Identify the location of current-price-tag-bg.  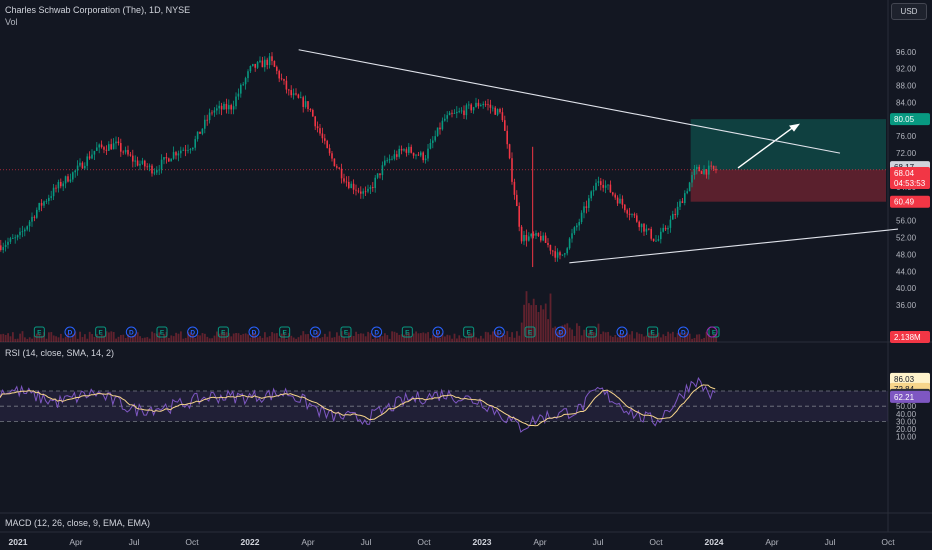
(910, 177).